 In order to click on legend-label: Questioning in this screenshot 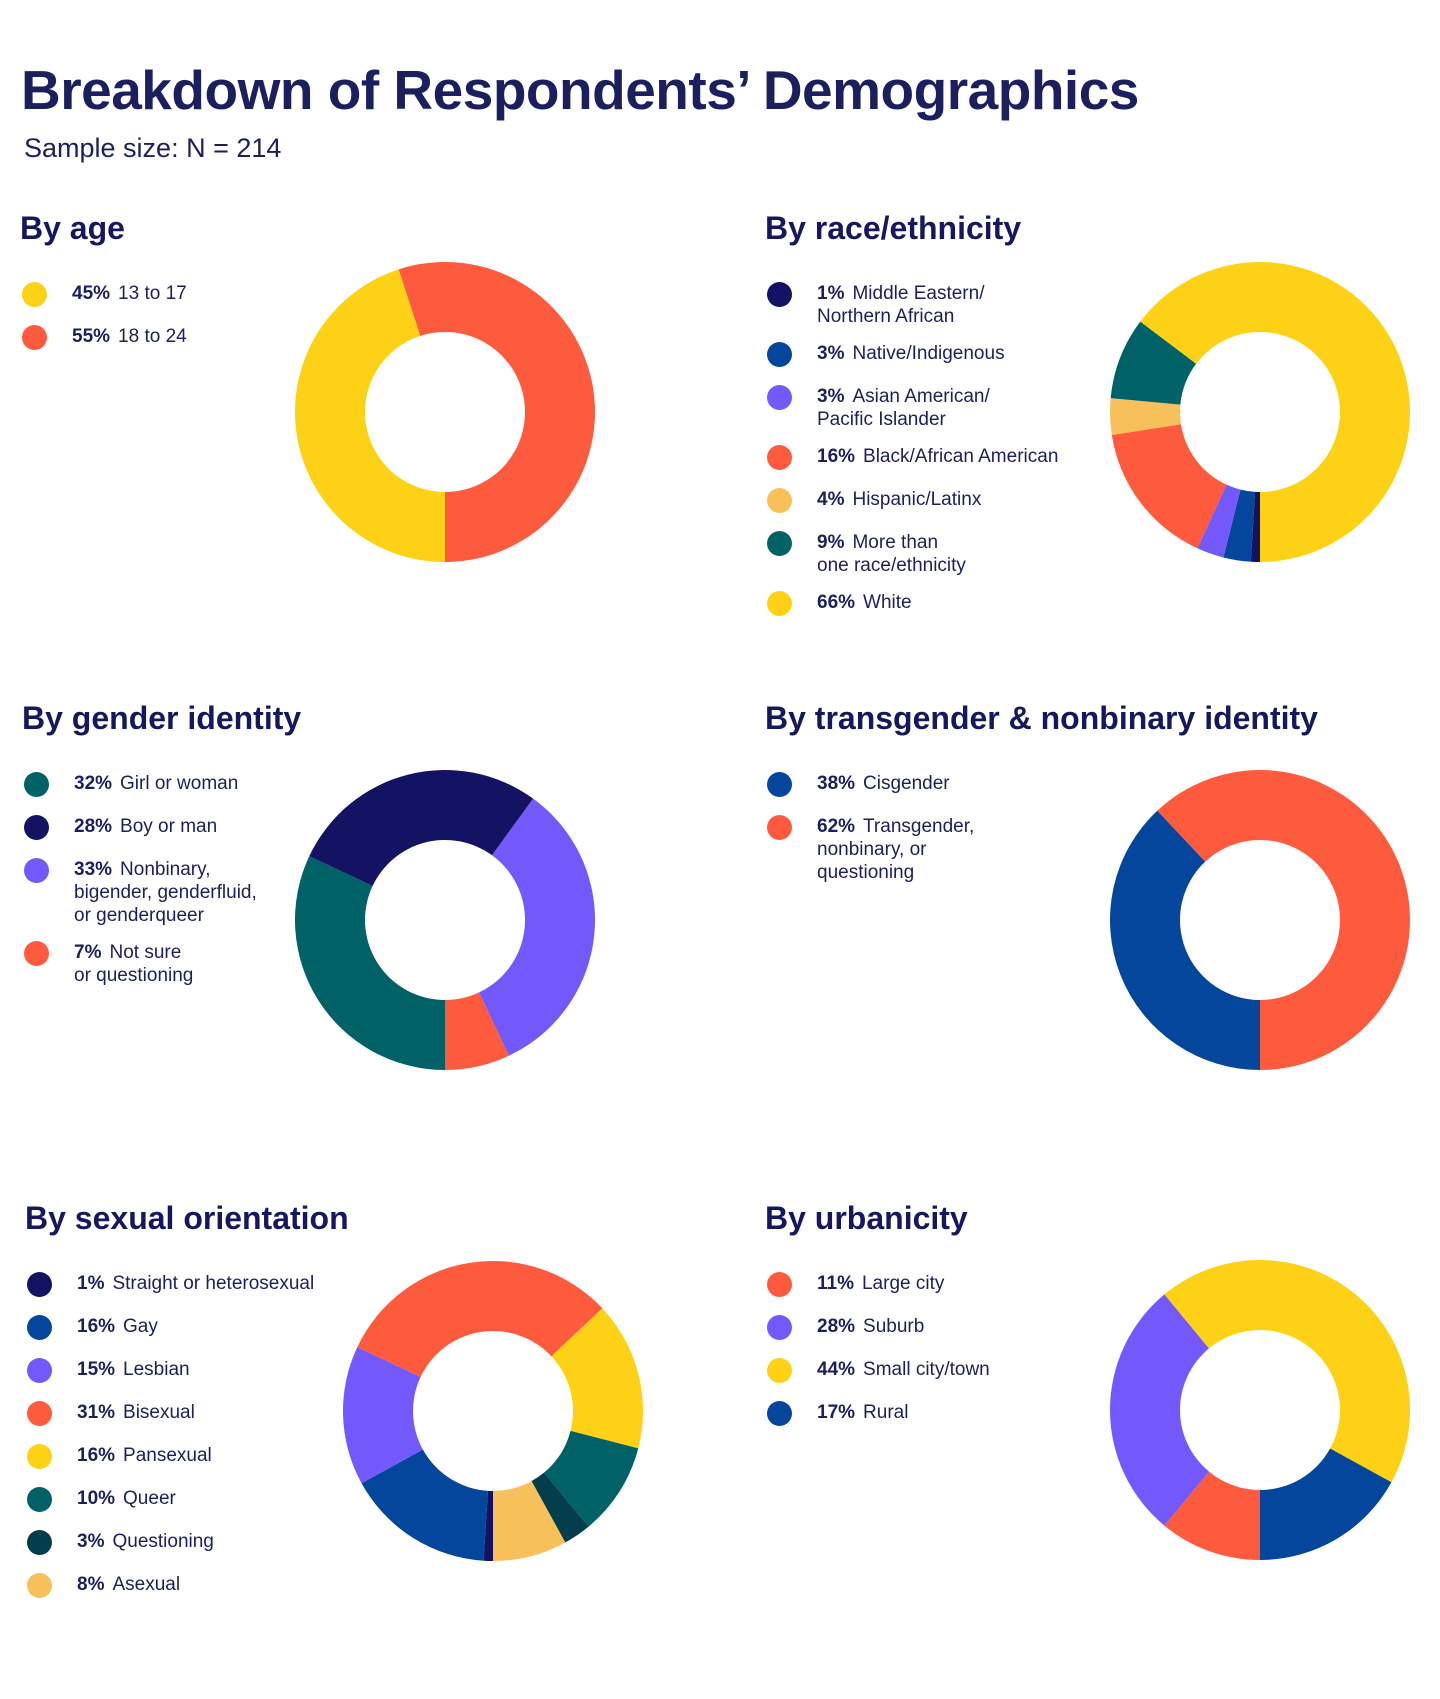, I will do `click(163, 1541)`.